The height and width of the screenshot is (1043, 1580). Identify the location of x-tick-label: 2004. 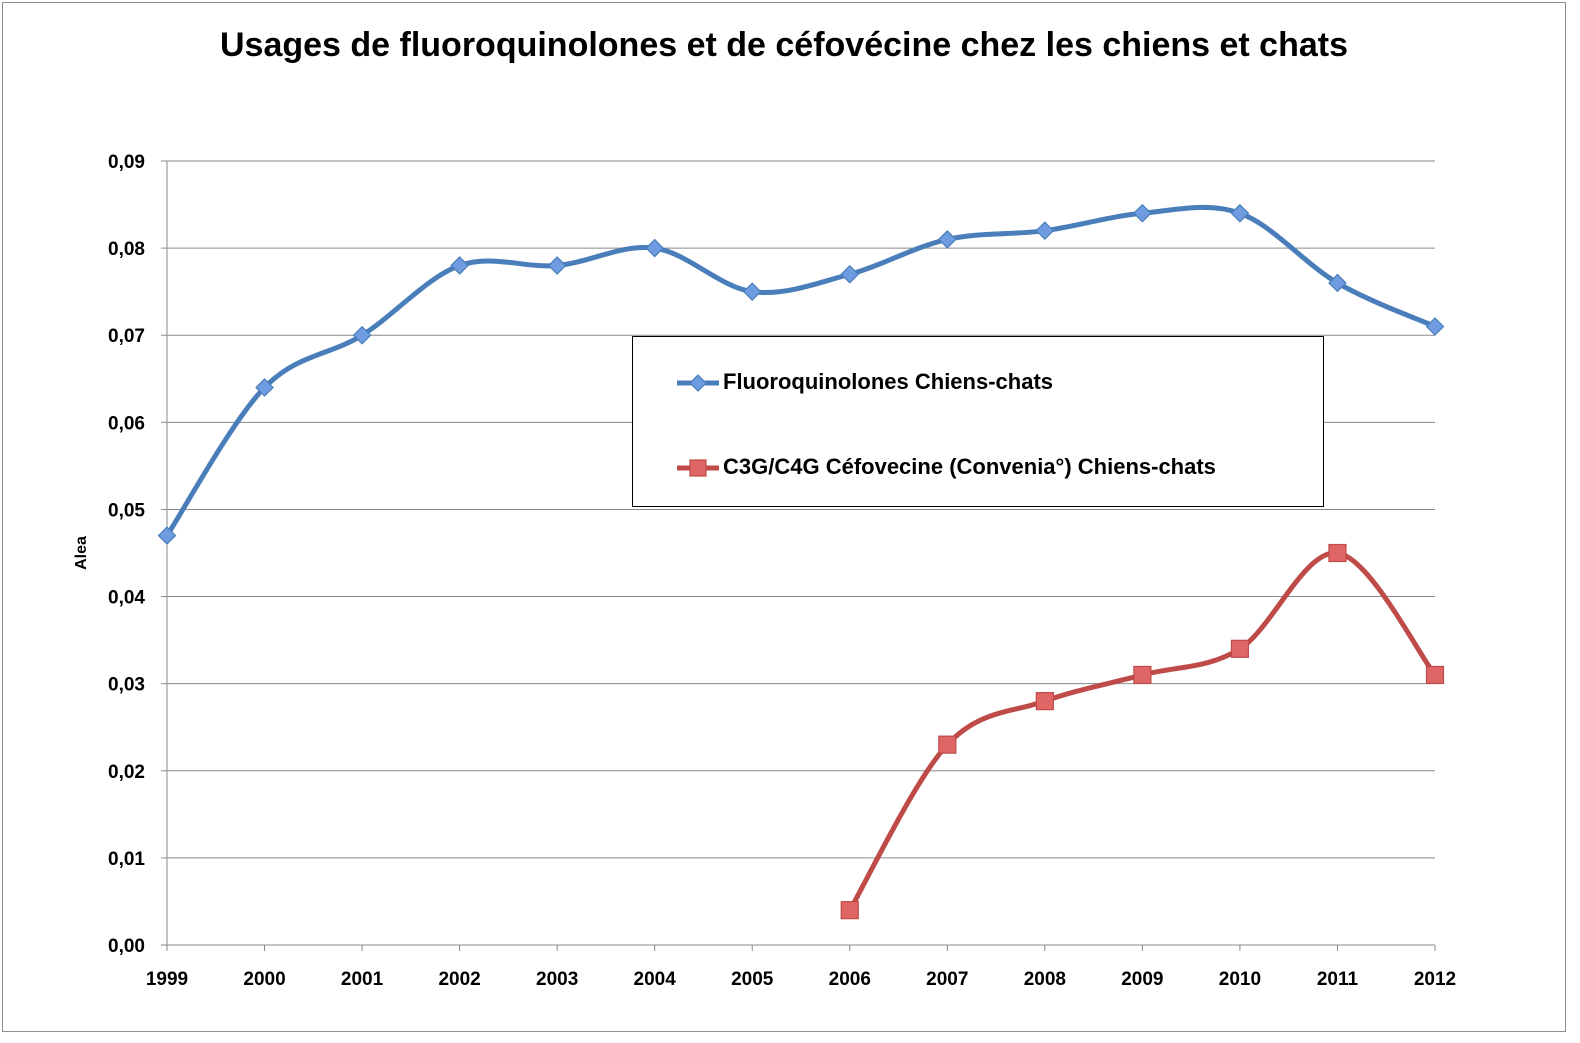
(655, 979).